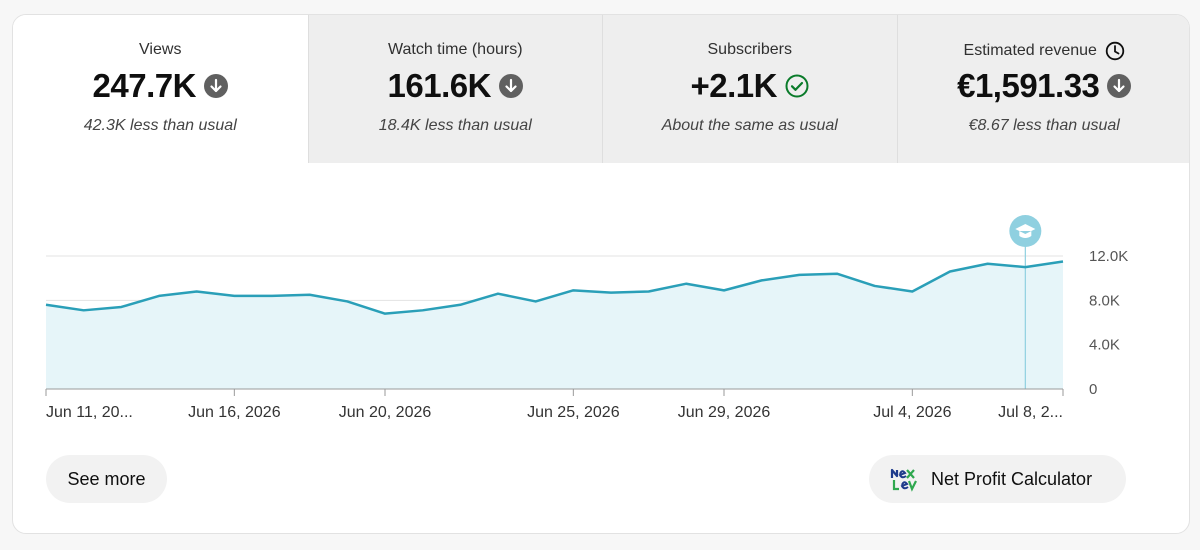 This screenshot has height=550, width=1200. I want to click on y-tick-label: 4.0K, so click(1104, 345).